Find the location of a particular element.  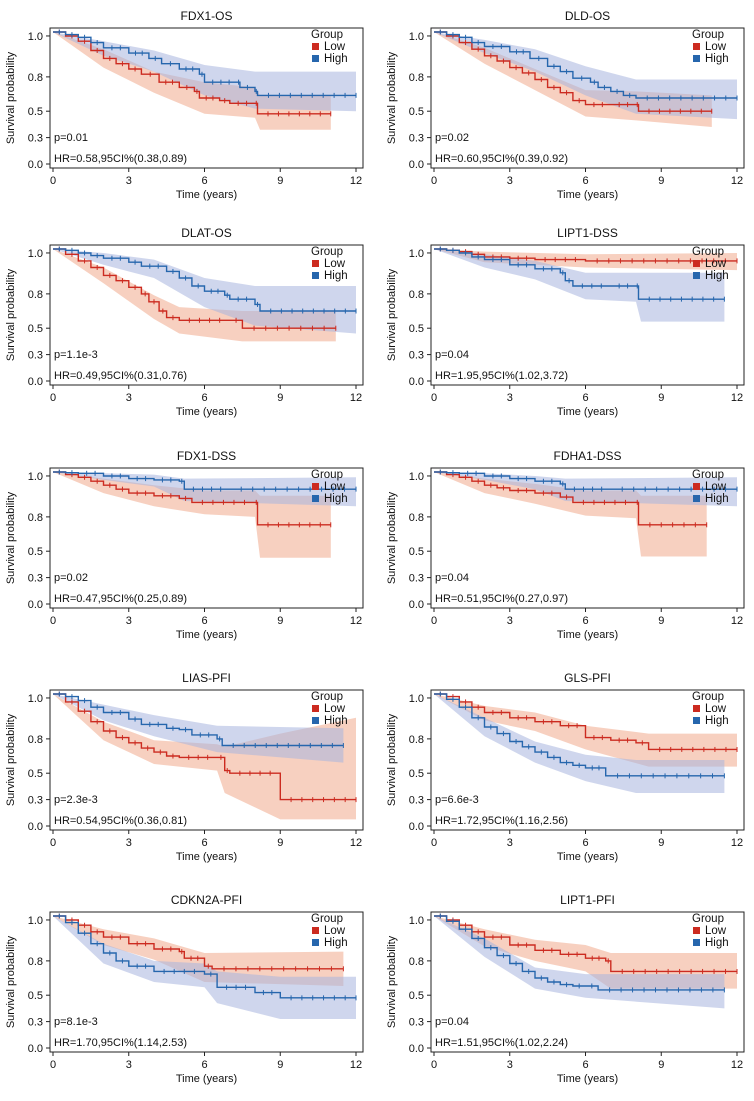

hazard-ratio: HR=1.95,95CI%(1.02,3.72) is located at coordinates (501, 376).